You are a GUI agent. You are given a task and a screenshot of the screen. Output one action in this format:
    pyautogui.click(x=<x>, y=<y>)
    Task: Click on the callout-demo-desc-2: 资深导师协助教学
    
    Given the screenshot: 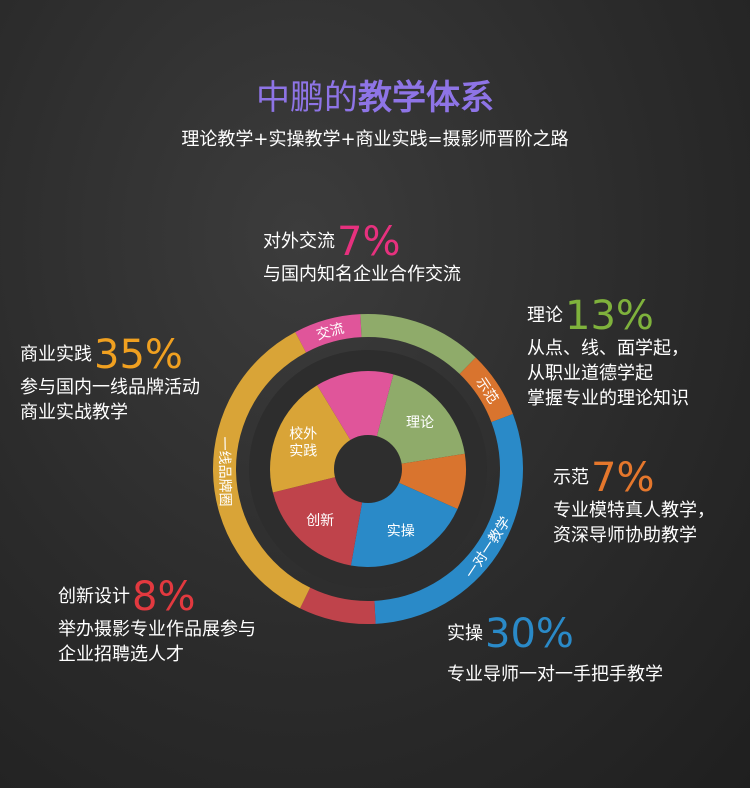 What is the action you would take?
    pyautogui.click(x=625, y=535)
    